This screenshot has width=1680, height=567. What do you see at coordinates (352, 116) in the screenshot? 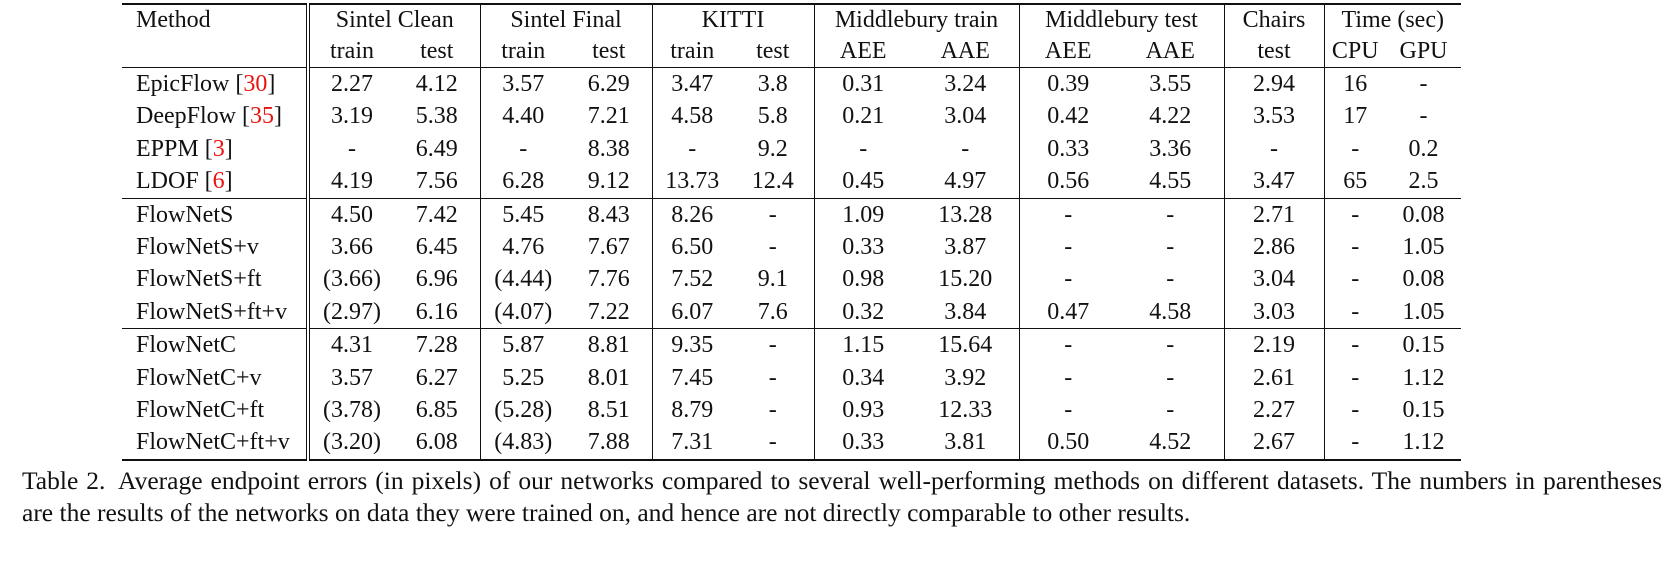
I see `table-cell: 3.19` at bounding box center [352, 116].